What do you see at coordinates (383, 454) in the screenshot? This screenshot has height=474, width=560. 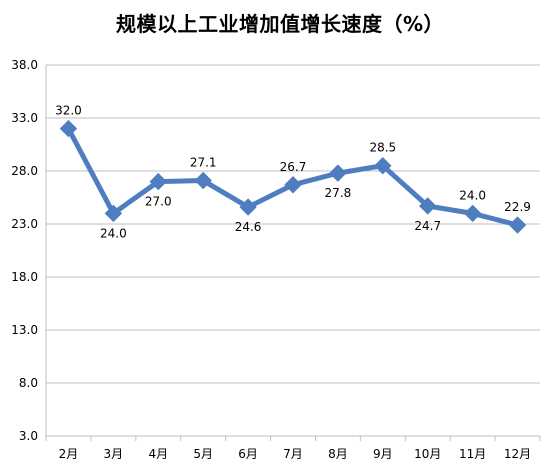 I see `x-tick-label: 9月` at bounding box center [383, 454].